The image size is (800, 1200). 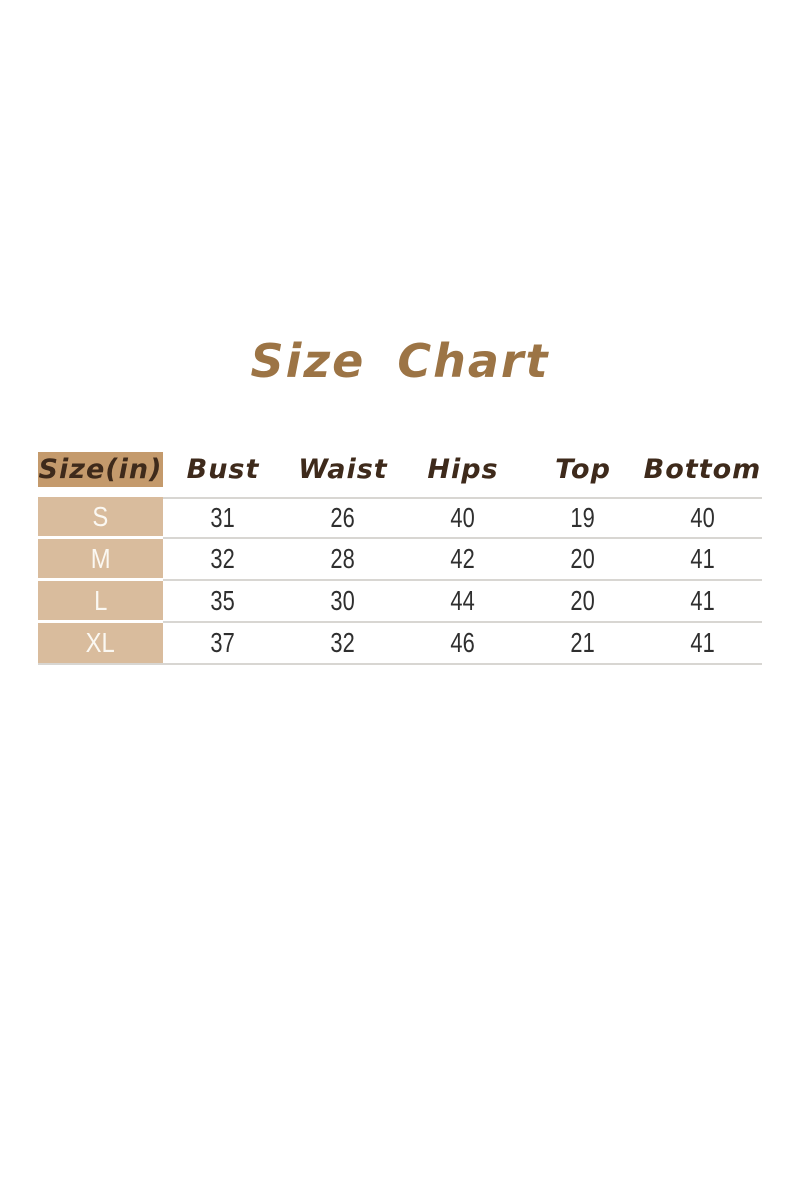 I want to click on measurement-cell: 26, so click(x=343, y=518).